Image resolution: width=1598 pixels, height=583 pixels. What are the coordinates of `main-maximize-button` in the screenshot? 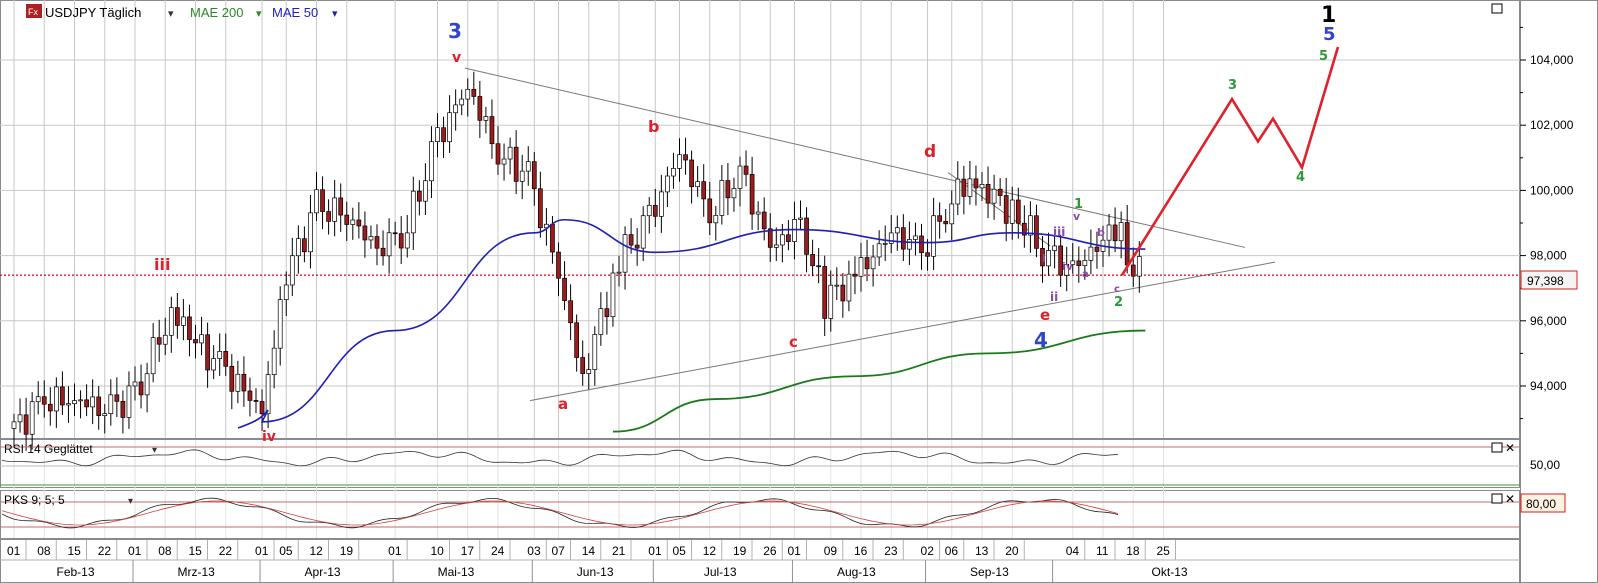 It's located at (1497, 8).